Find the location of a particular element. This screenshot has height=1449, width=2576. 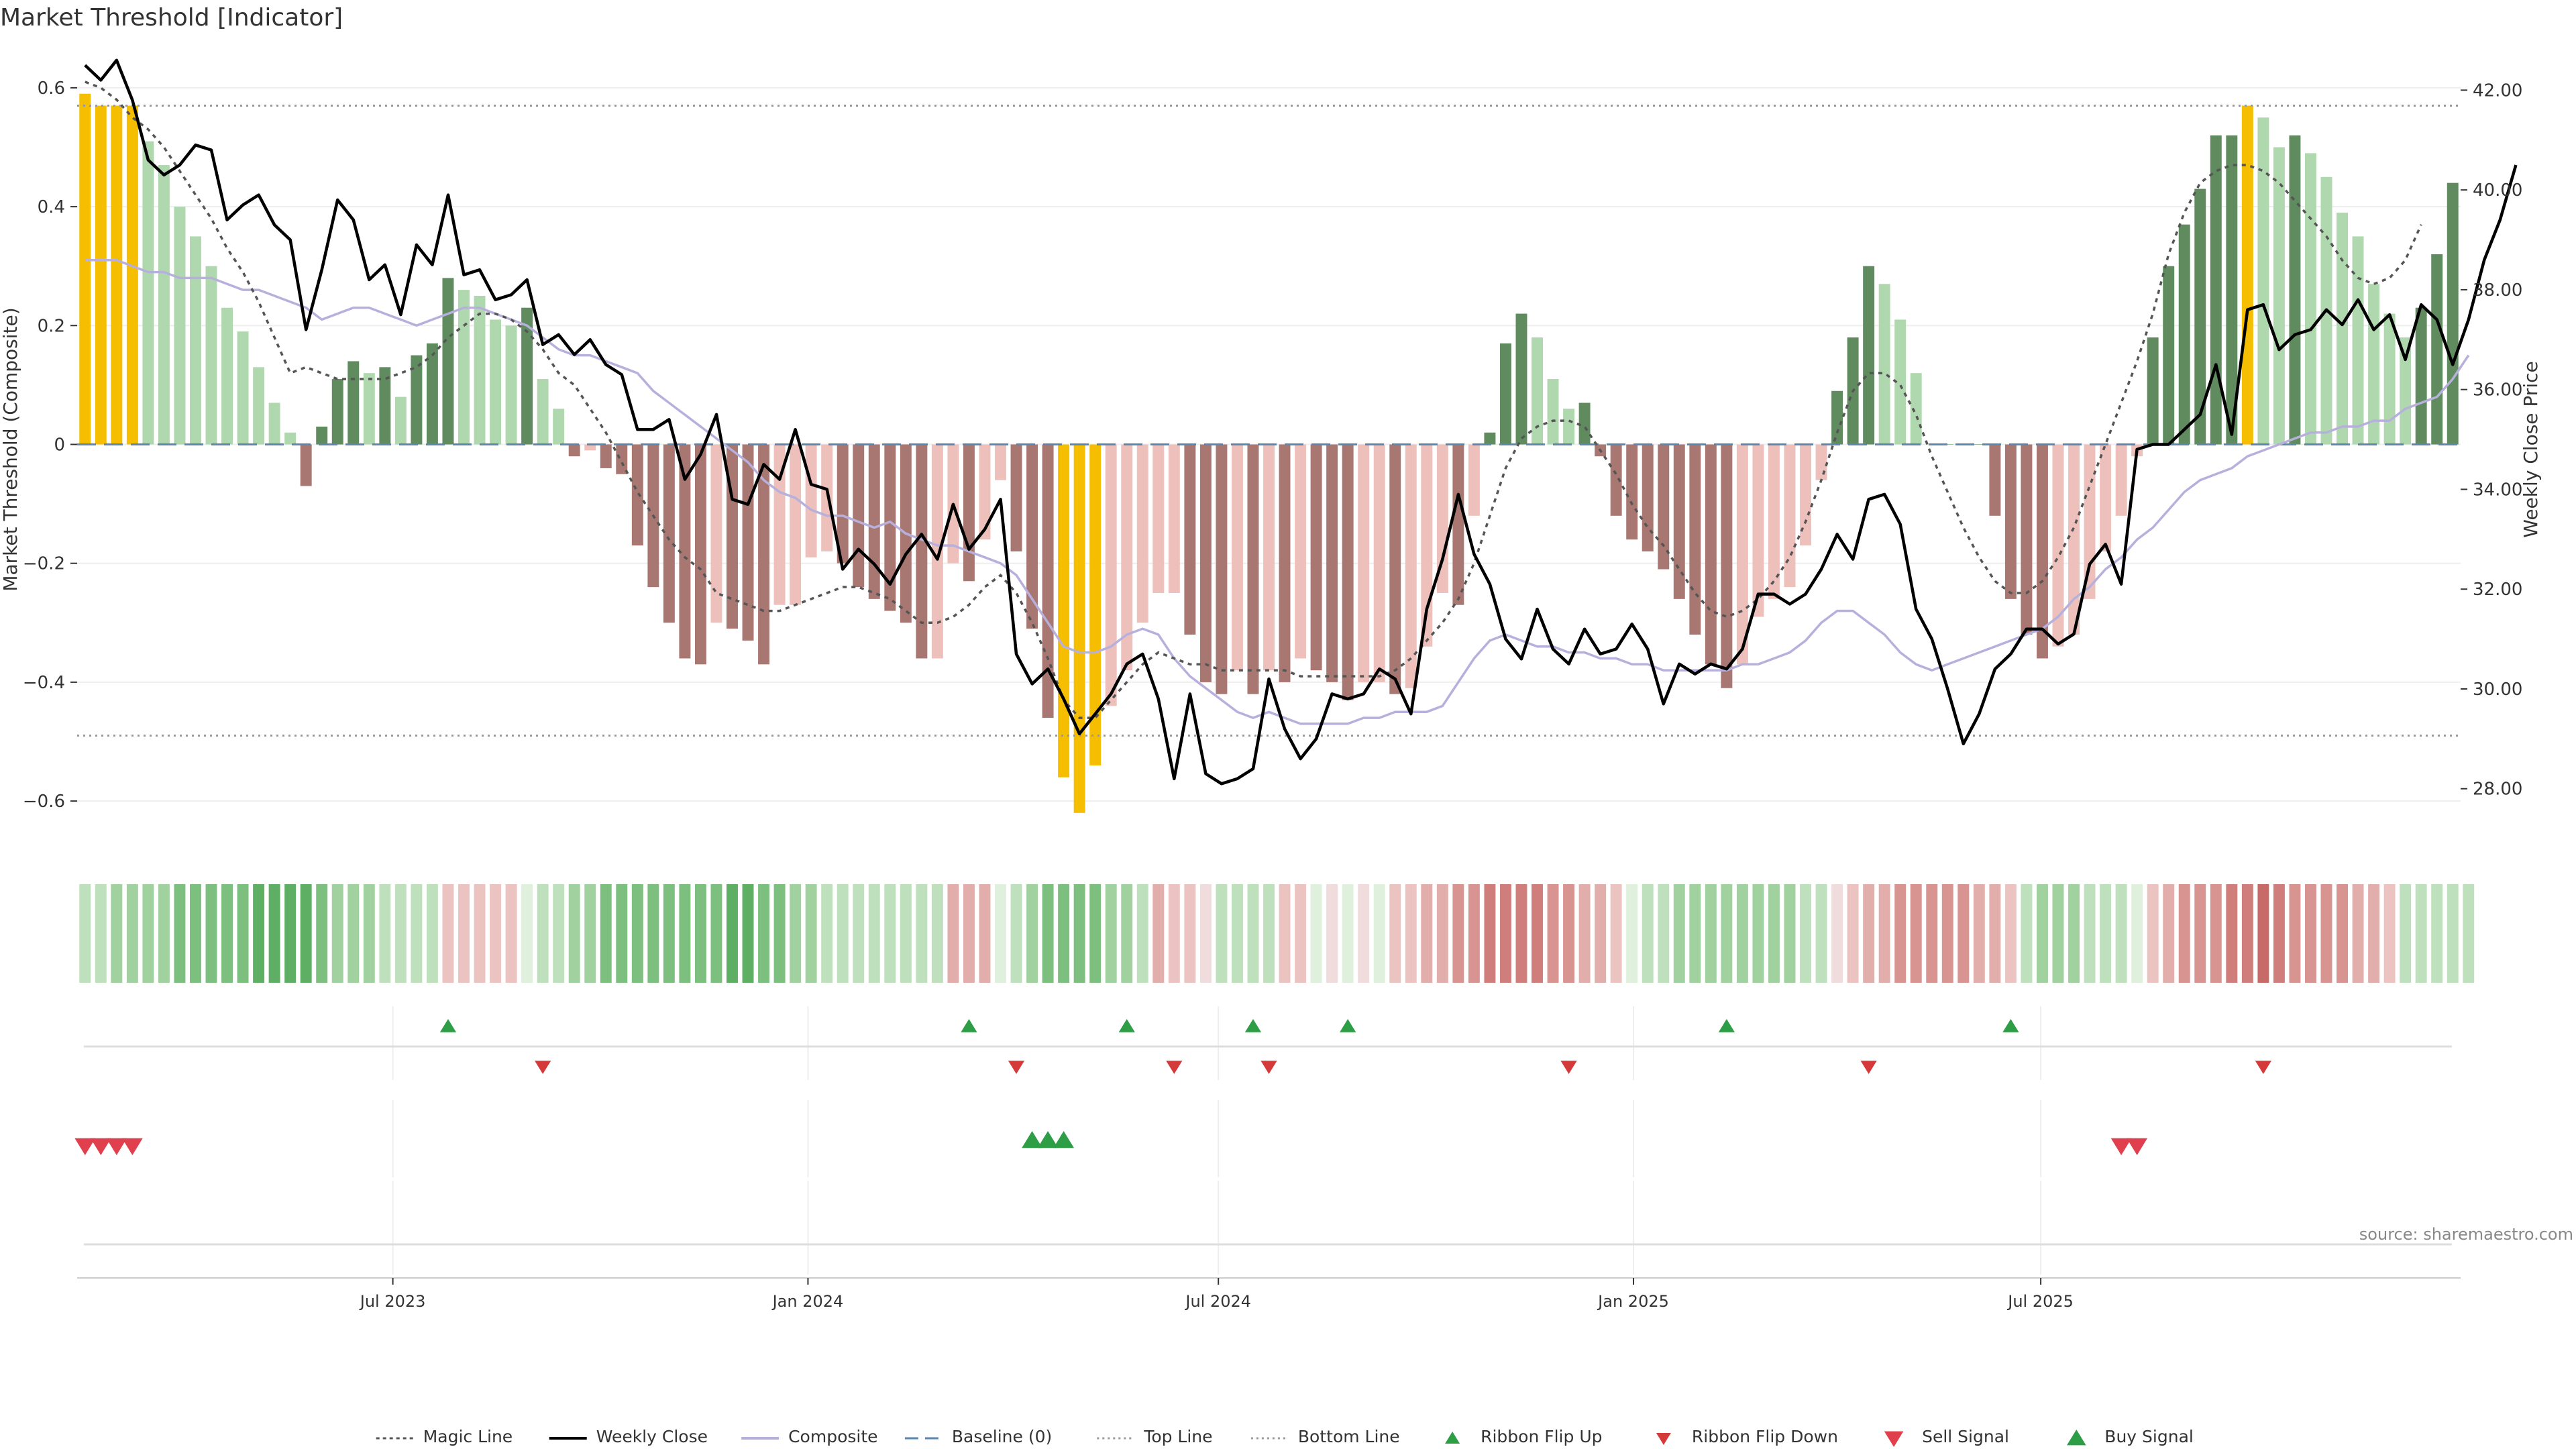

right-axis-label: Weekly Close Price is located at coordinates (2531, 449).